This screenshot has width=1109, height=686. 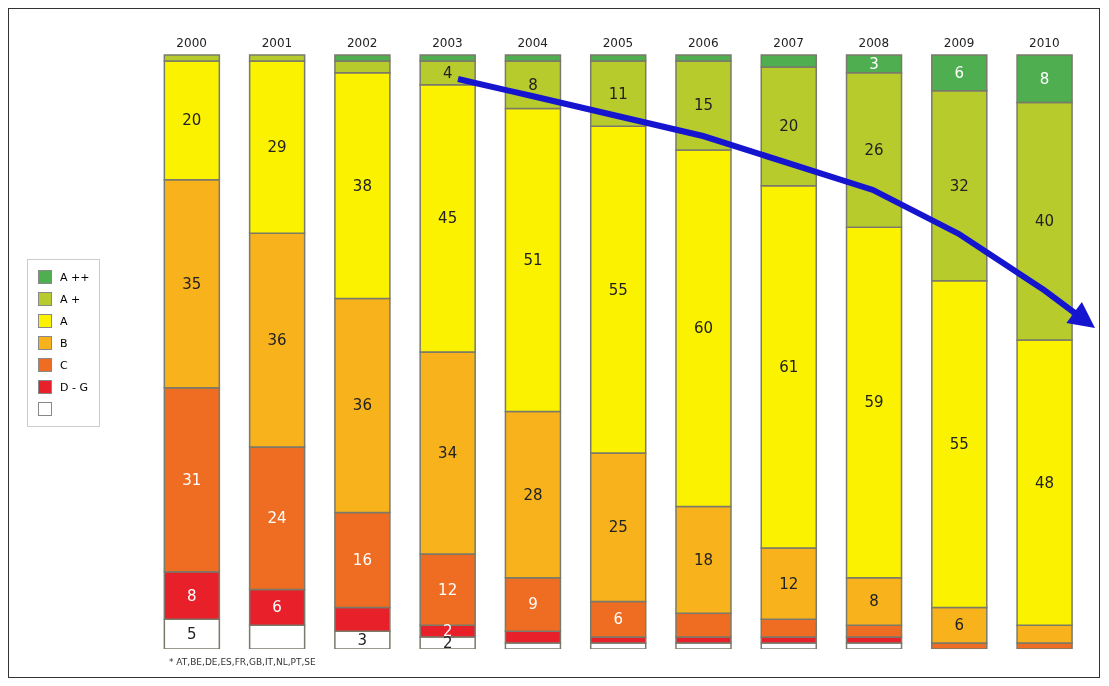 I want to click on data-label: 24, so click(x=277, y=518).